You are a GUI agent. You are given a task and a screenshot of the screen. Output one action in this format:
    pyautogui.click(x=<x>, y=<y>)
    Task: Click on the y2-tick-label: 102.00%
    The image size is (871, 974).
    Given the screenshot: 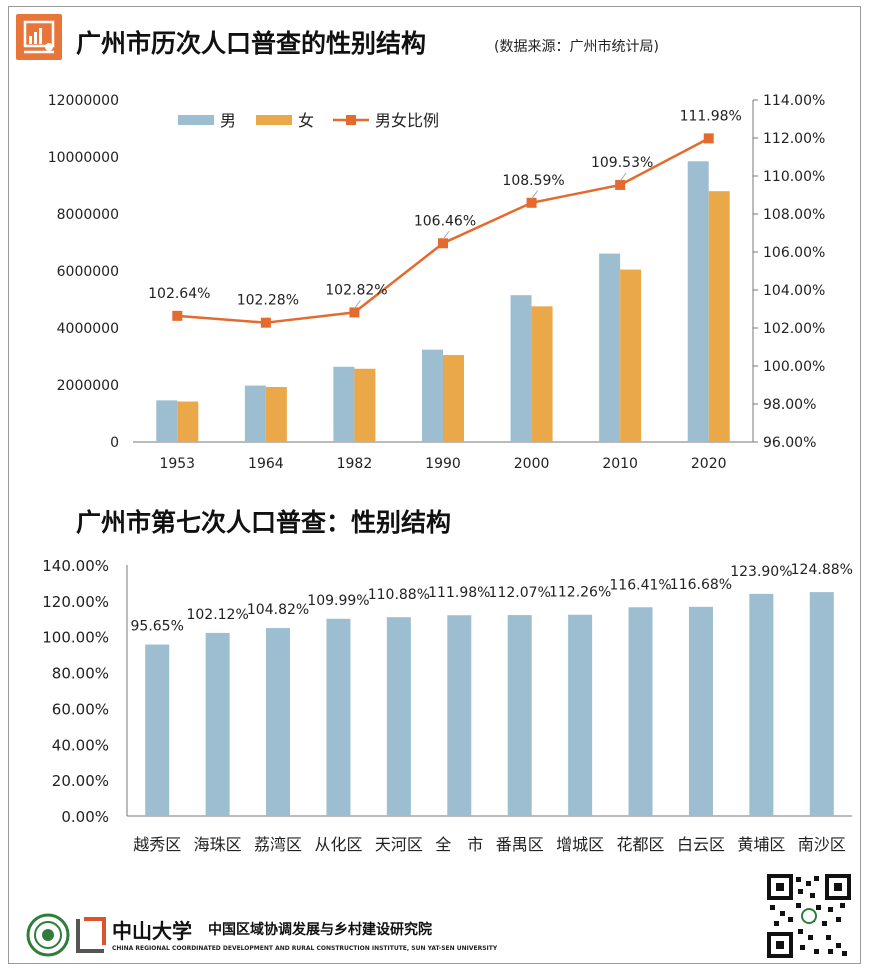 What is the action you would take?
    pyautogui.click(x=794, y=329)
    